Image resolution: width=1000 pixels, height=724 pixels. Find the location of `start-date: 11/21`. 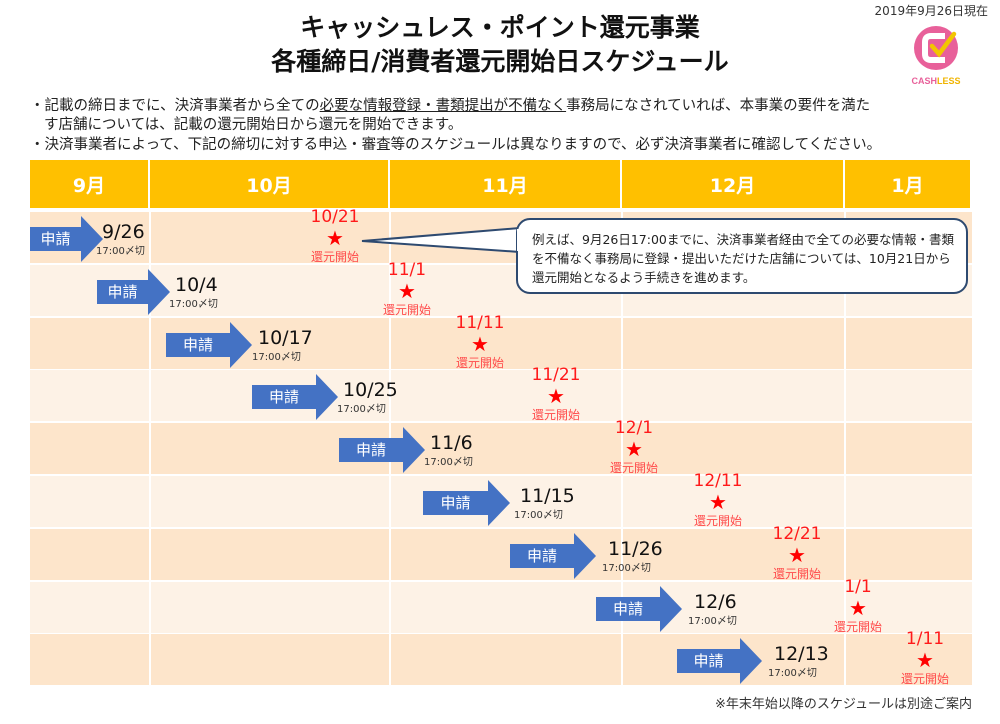

start-date: 11/21 is located at coordinates (556, 375).